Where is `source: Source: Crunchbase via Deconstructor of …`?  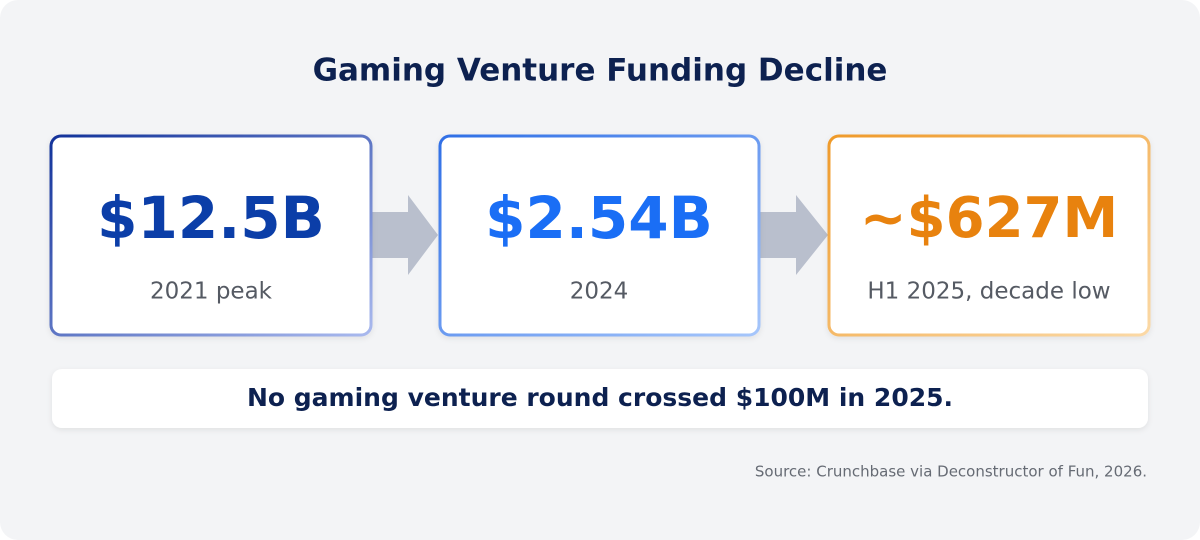 source: Source: Crunchbase via Deconstructor of … is located at coordinates (951, 472).